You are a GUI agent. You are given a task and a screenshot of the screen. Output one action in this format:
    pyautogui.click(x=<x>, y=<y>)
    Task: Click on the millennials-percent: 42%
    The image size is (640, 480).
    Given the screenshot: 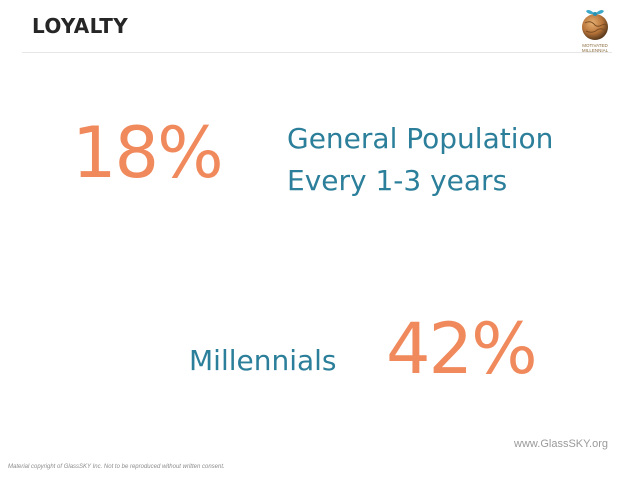 What is the action you would take?
    pyautogui.click(x=462, y=349)
    